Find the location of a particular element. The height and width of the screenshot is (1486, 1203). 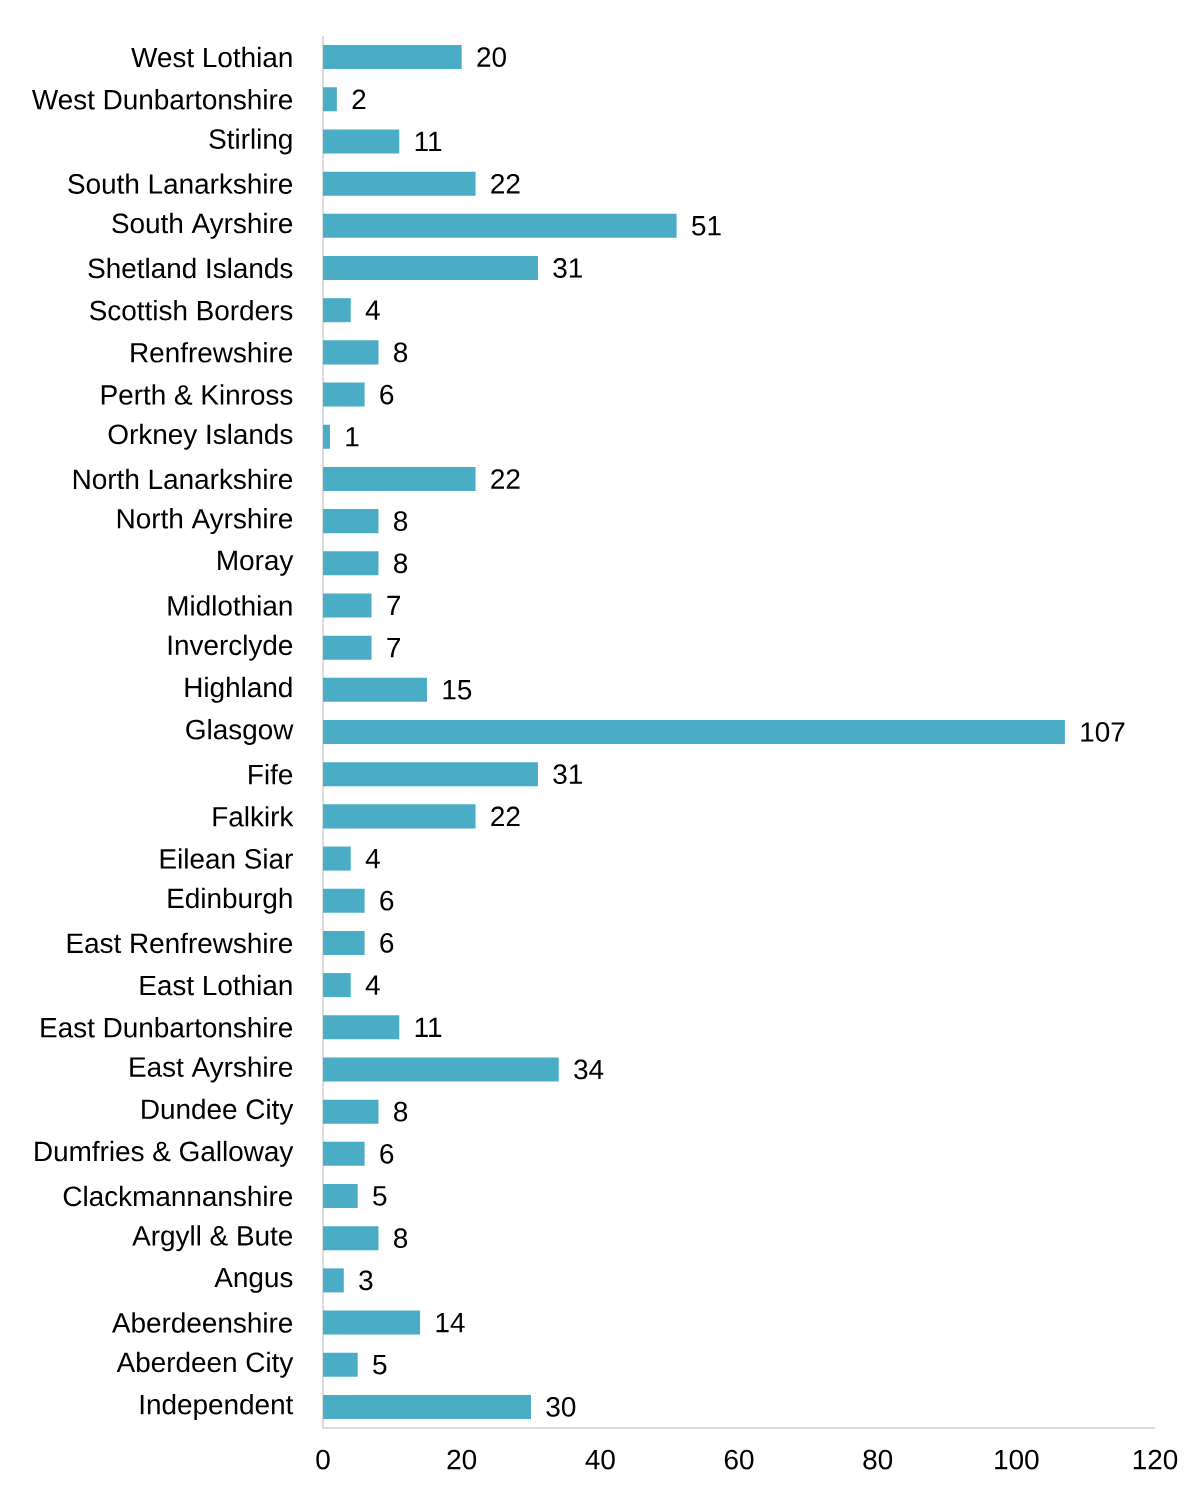

y-tick-label: Inverclyde is located at coordinates (230, 647).